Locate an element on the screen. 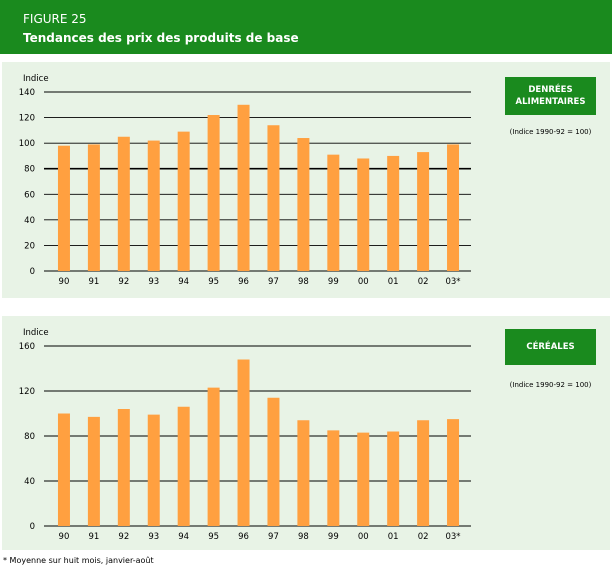 This screenshot has width=612, height=573. y-tick-label: 100 is located at coordinates (27, 144).